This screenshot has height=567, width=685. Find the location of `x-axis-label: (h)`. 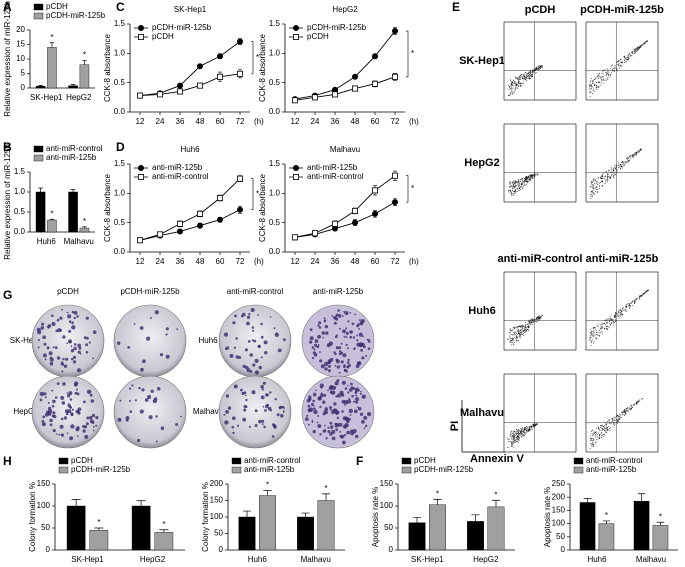

x-axis-label: (h) is located at coordinates (259, 261).